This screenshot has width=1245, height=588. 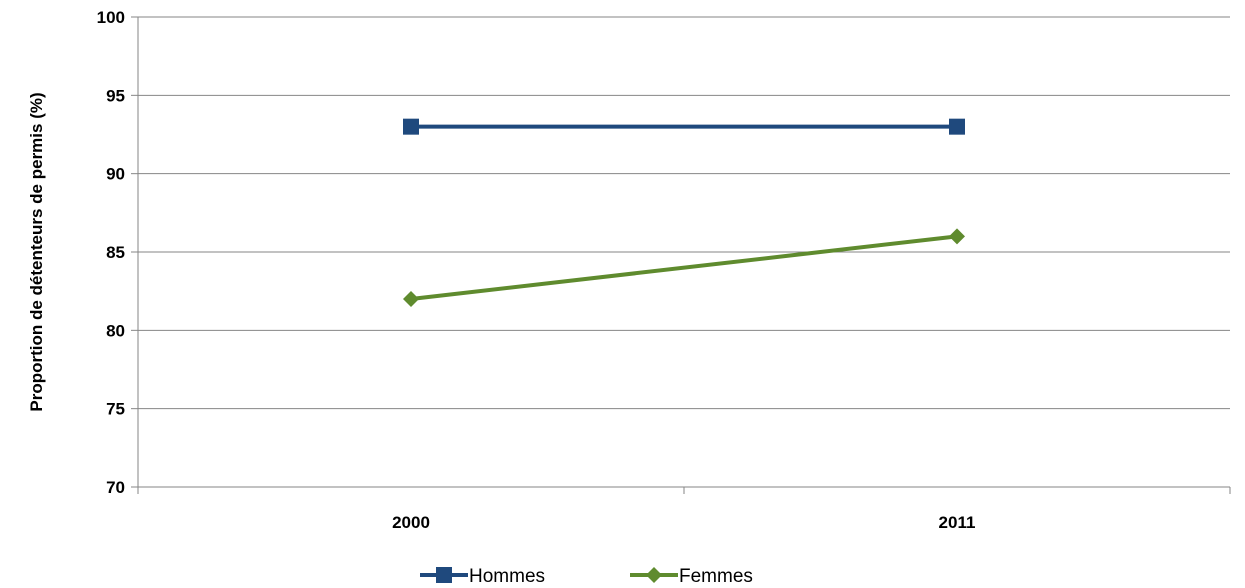 I want to click on series, so click(x=684, y=212).